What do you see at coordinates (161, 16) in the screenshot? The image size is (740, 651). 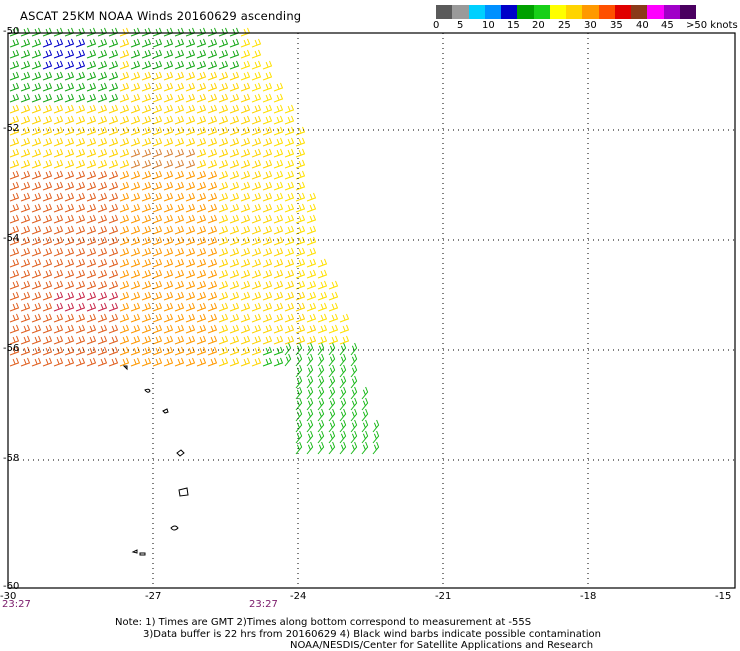 I see `map-title: ASCAT 25KM NOAA Winds 20160629 ascending` at bounding box center [161, 16].